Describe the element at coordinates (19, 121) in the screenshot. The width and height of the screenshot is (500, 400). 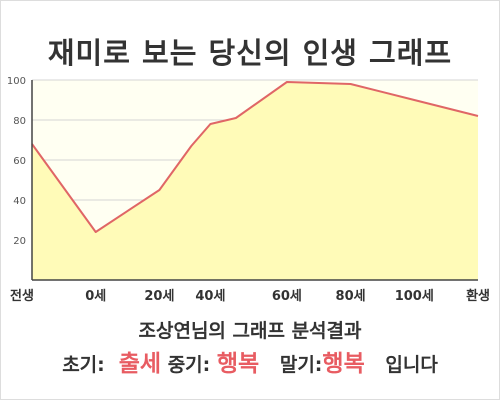
I see `y-tick-label: 80` at that location.